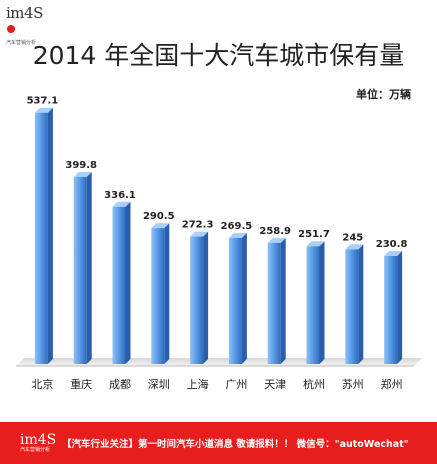  I want to click on x-tick-label: 天津, so click(275, 384).